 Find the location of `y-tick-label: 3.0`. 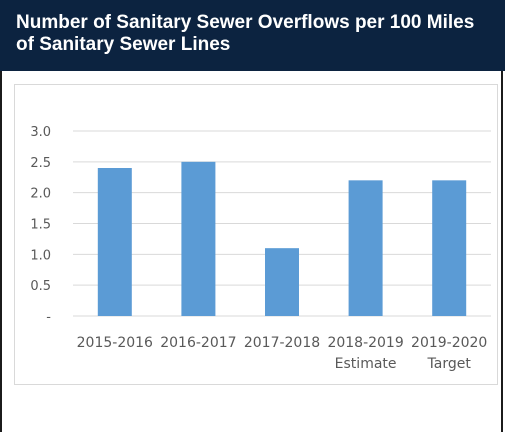

y-tick-label: 3.0 is located at coordinates (40, 132).